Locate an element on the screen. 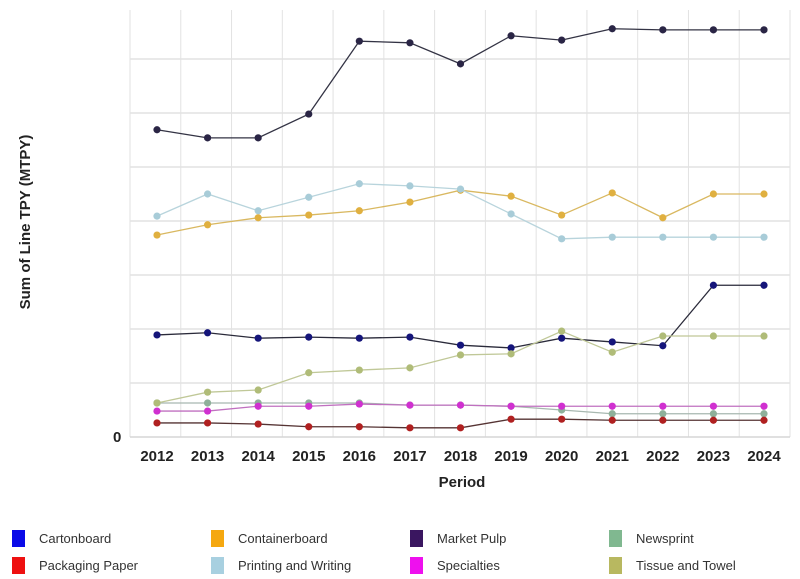 This screenshot has height=579, width=800. series-printing-and-writing is located at coordinates (460, 211).